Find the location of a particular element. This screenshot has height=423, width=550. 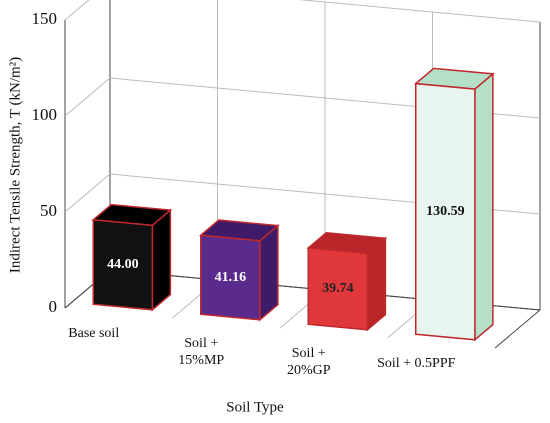

x-tick-label: Soil + 0.5PPF is located at coordinates (416, 363).